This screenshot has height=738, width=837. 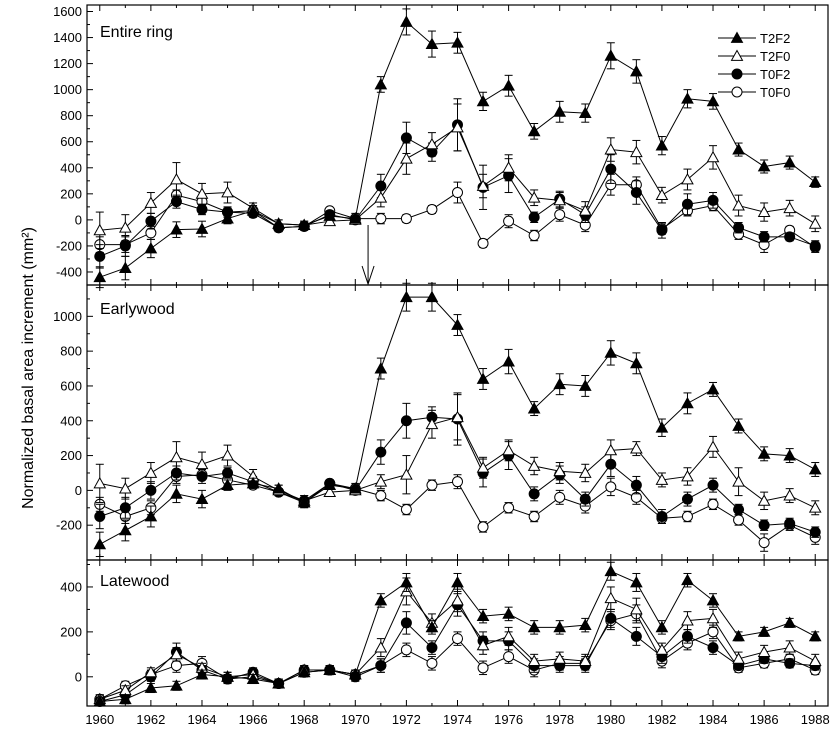 I want to click on legend: T2F2 T2F0 T0F2 T0F0, so click(x=754, y=65).